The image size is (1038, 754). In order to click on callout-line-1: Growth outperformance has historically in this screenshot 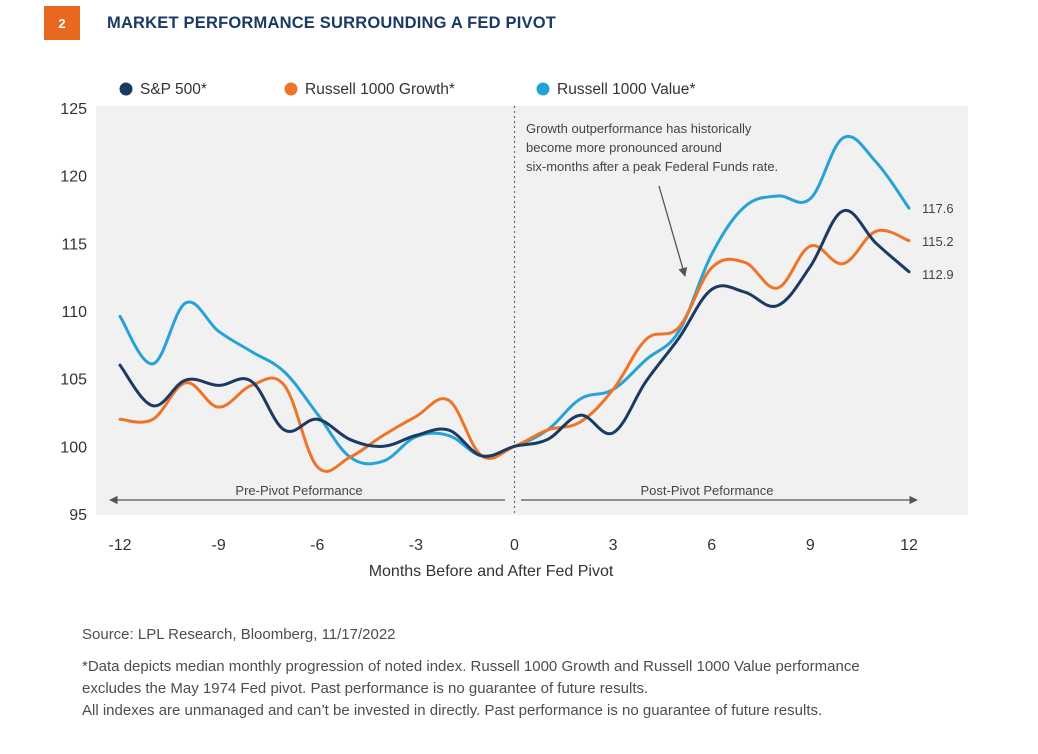, I will do `click(639, 128)`.